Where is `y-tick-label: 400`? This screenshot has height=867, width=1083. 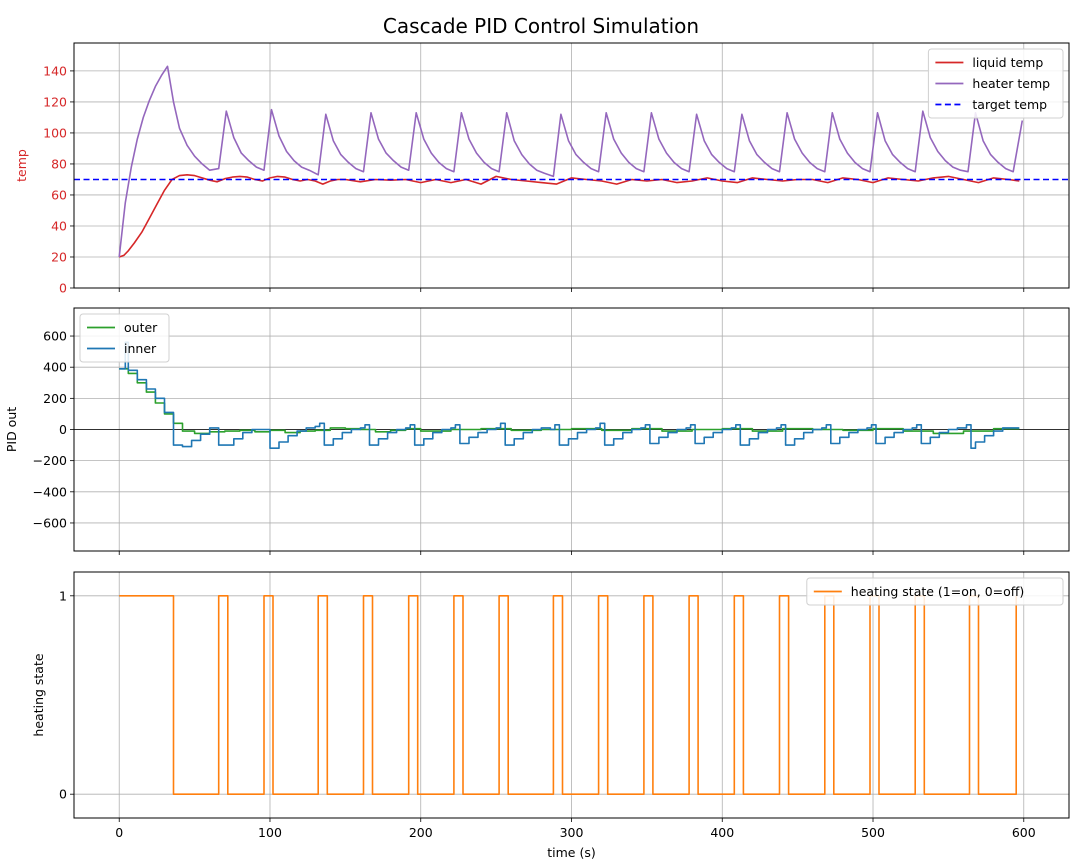 y-tick-label: 400 is located at coordinates (55, 367).